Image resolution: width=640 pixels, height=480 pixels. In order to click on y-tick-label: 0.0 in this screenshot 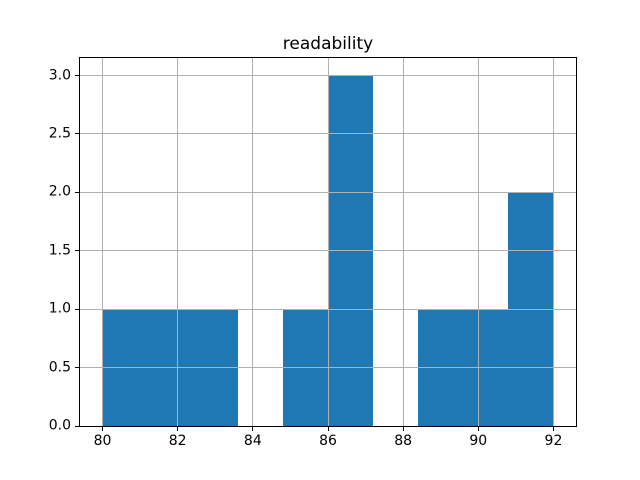, I will do `click(59, 425)`.